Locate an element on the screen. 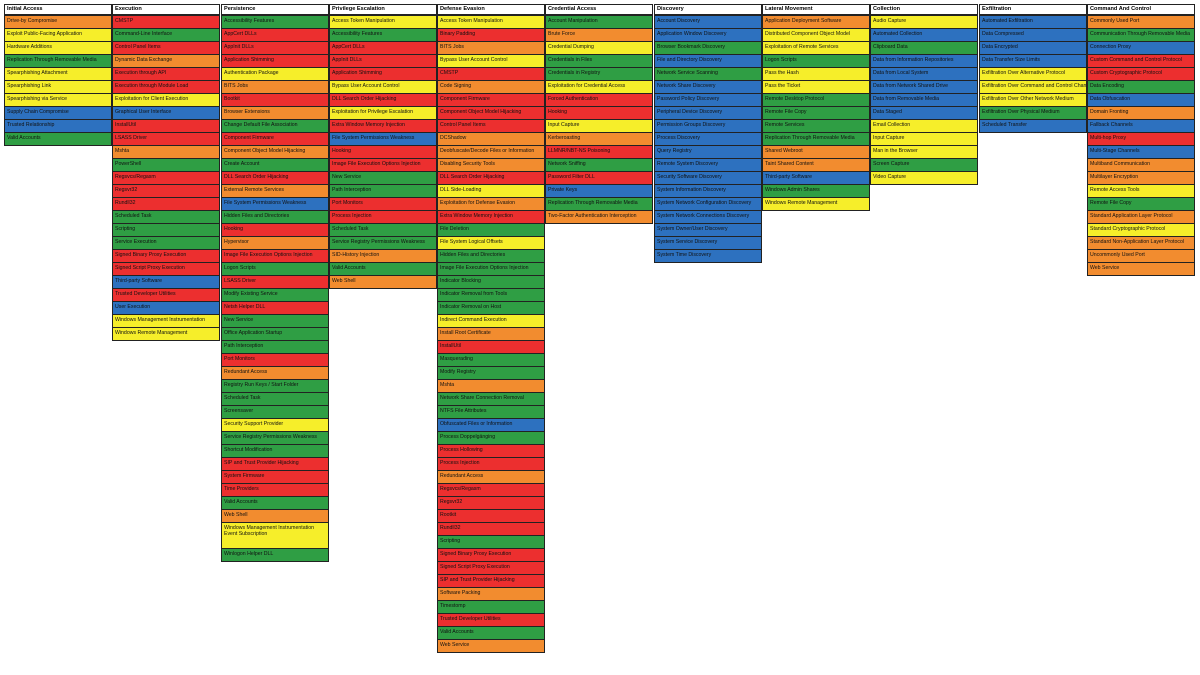 This screenshot has width=1200, height=675. technique-cell: Credentials in Registry is located at coordinates (599, 74).